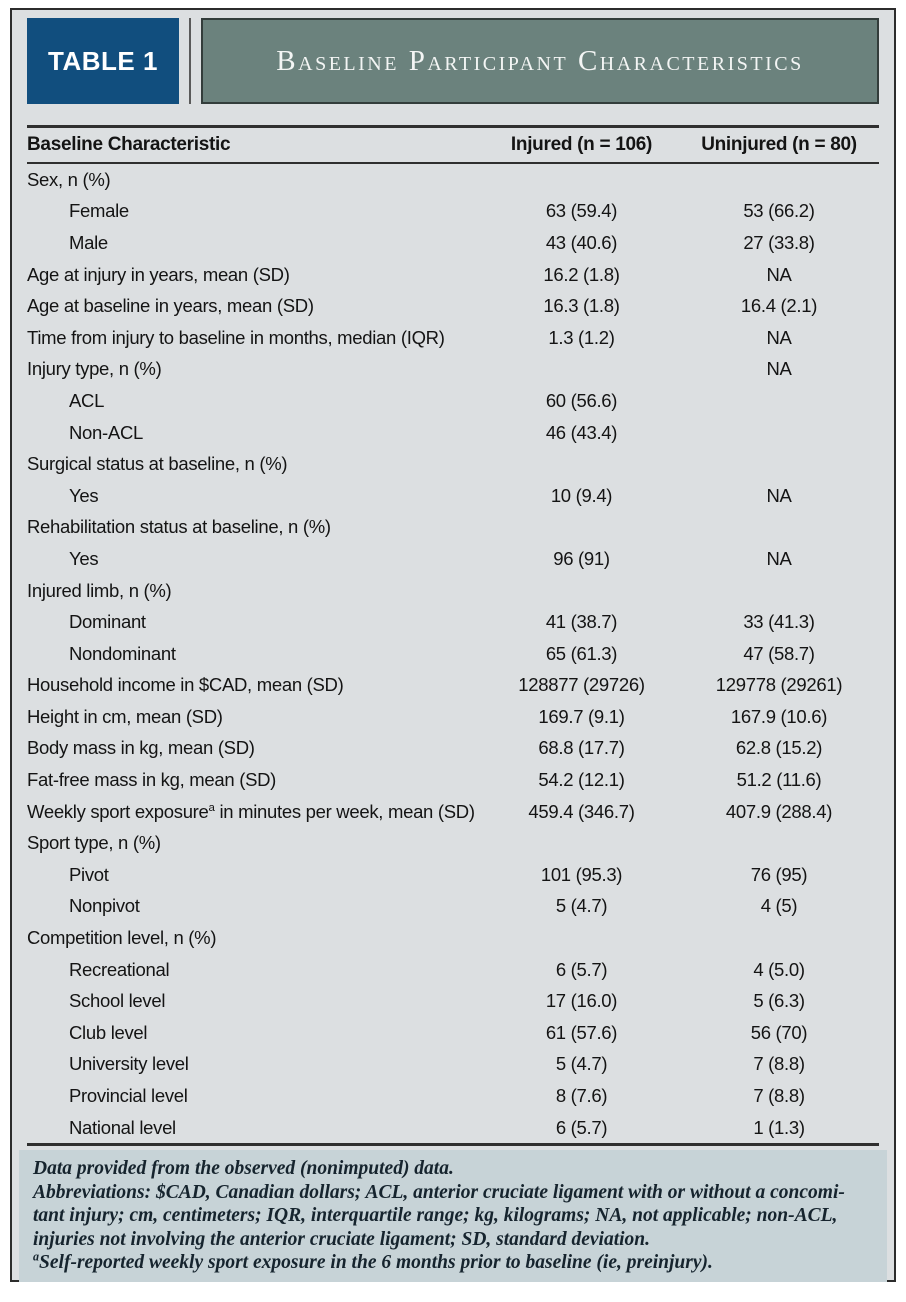 The image size is (906, 1302). I want to click on injured-value: 128877 (29726), so click(581, 685).